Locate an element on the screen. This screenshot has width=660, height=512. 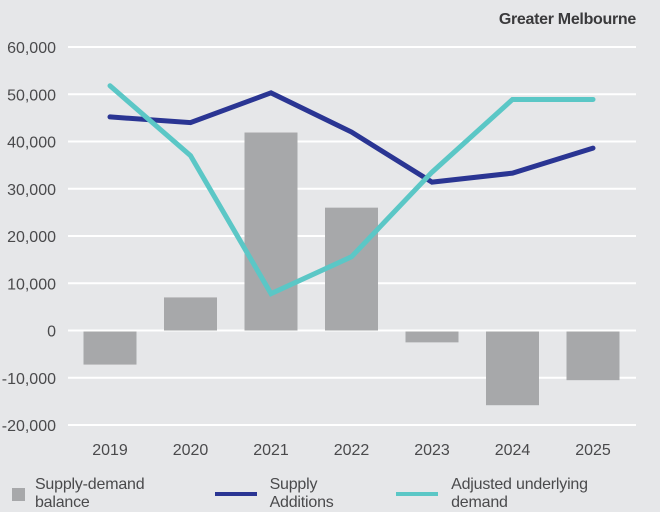
bar-2020 is located at coordinates (190, 313).